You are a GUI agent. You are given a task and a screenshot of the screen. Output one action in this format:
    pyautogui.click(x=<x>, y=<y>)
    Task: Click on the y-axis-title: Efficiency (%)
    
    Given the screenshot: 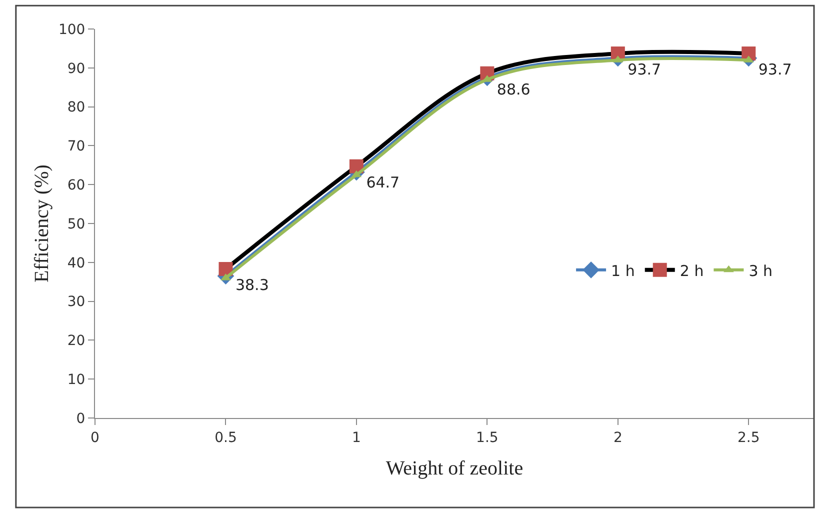 What is the action you would take?
    pyautogui.click(x=41, y=223)
    